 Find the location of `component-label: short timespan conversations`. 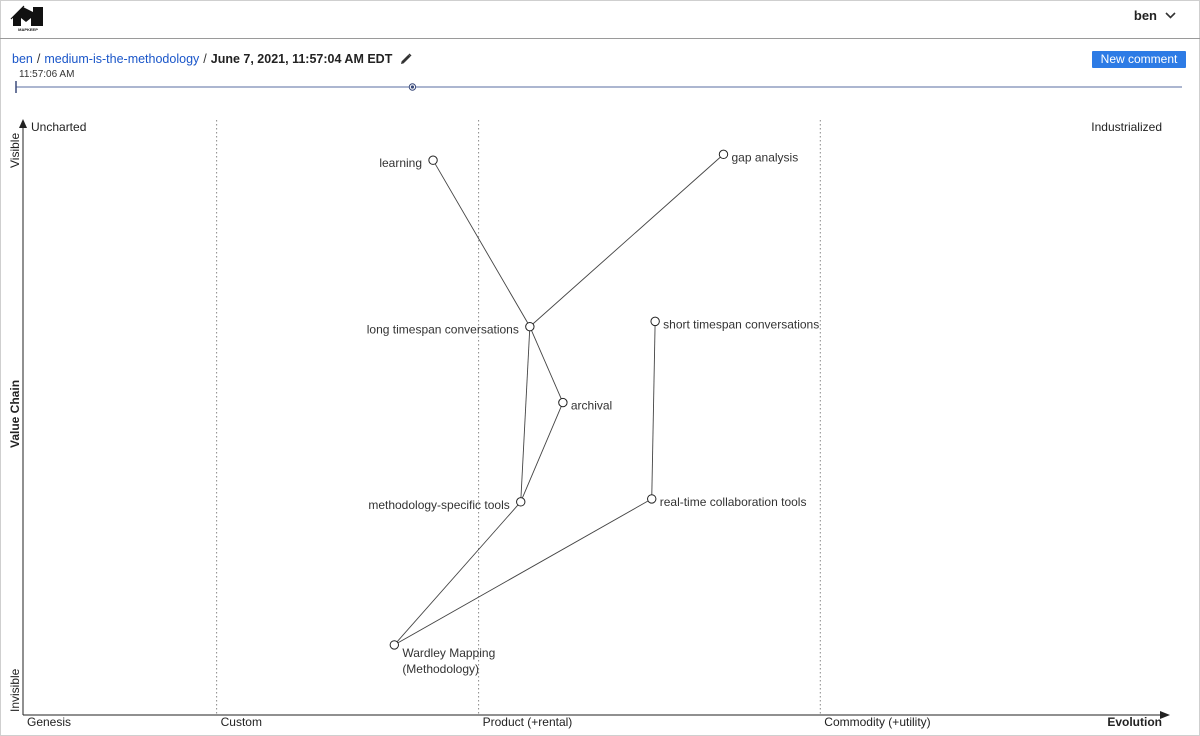

component-label: short timespan conversations is located at coordinates (741, 324).